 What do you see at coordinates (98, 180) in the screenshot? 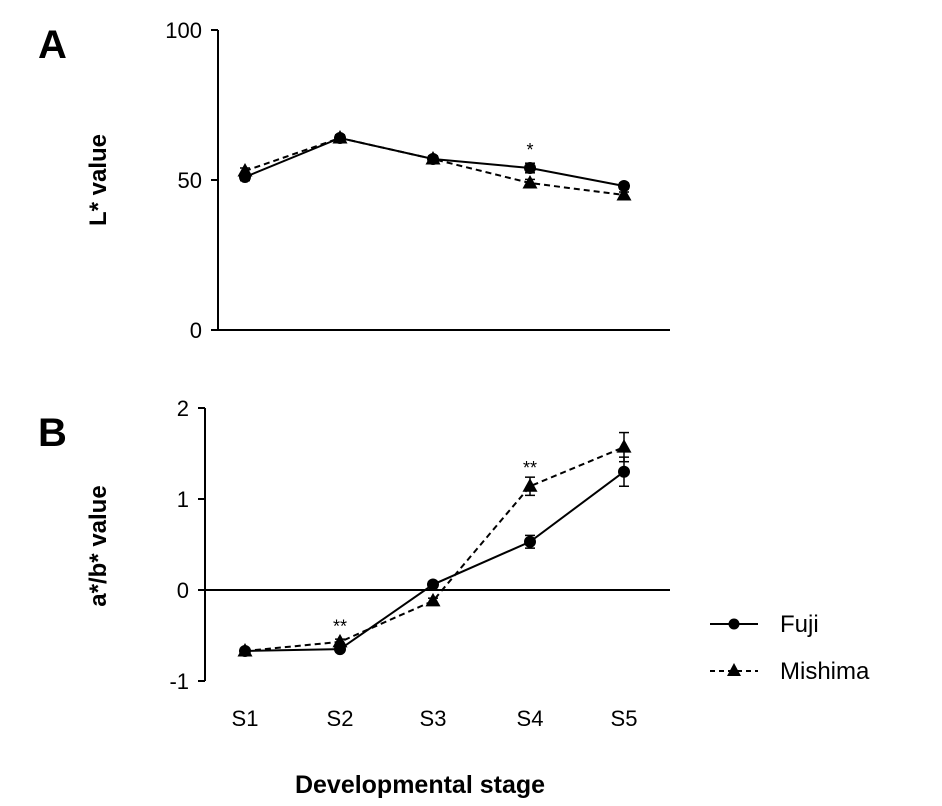
I see `panel-a-y-axis-label: L* value` at bounding box center [98, 180].